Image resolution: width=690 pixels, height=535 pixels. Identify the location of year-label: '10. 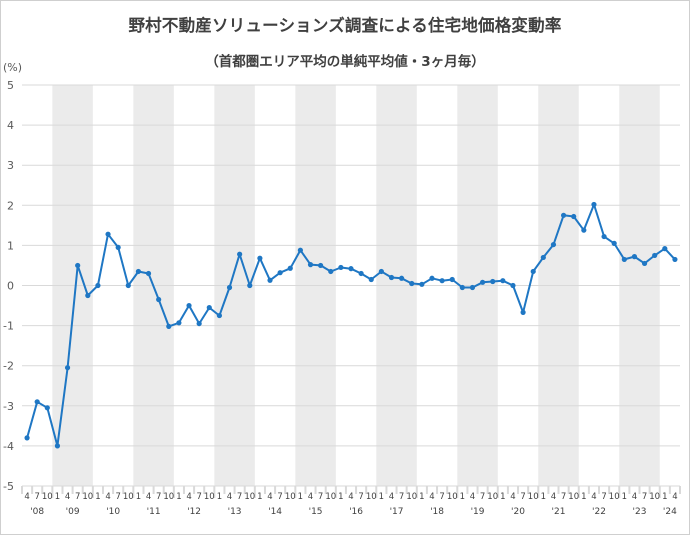
(113, 512).